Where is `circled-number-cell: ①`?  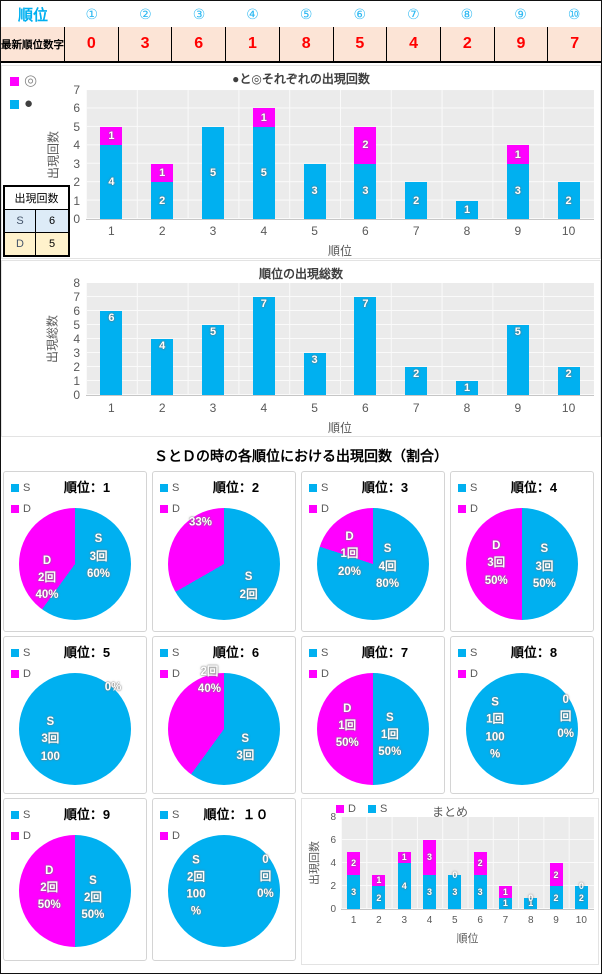
circled-number-cell: ① is located at coordinates (92, 13).